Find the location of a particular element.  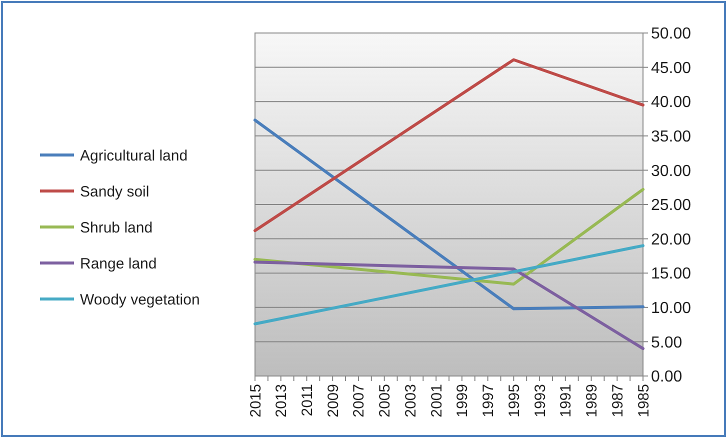

legend-label: Sandy soil is located at coordinates (115, 191).